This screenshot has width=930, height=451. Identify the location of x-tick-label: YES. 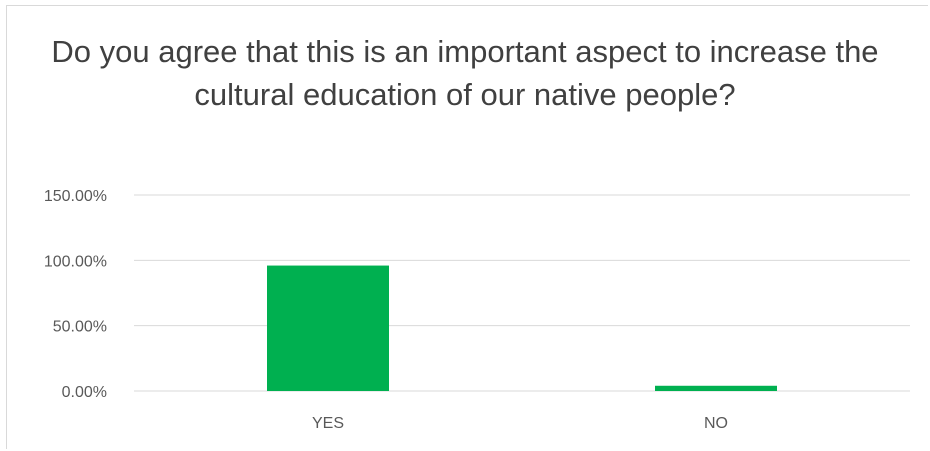
(328, 423).